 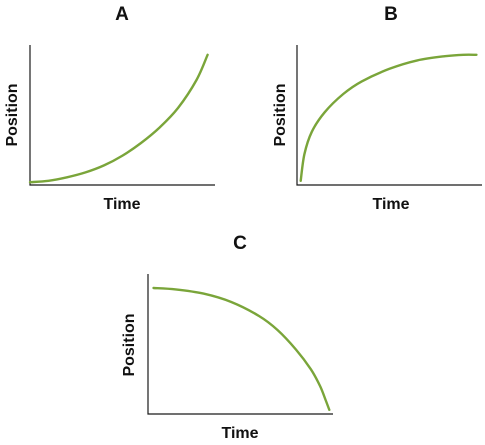 I want to click on panel-c-ylabel: Position, so click(x=129, y=344).